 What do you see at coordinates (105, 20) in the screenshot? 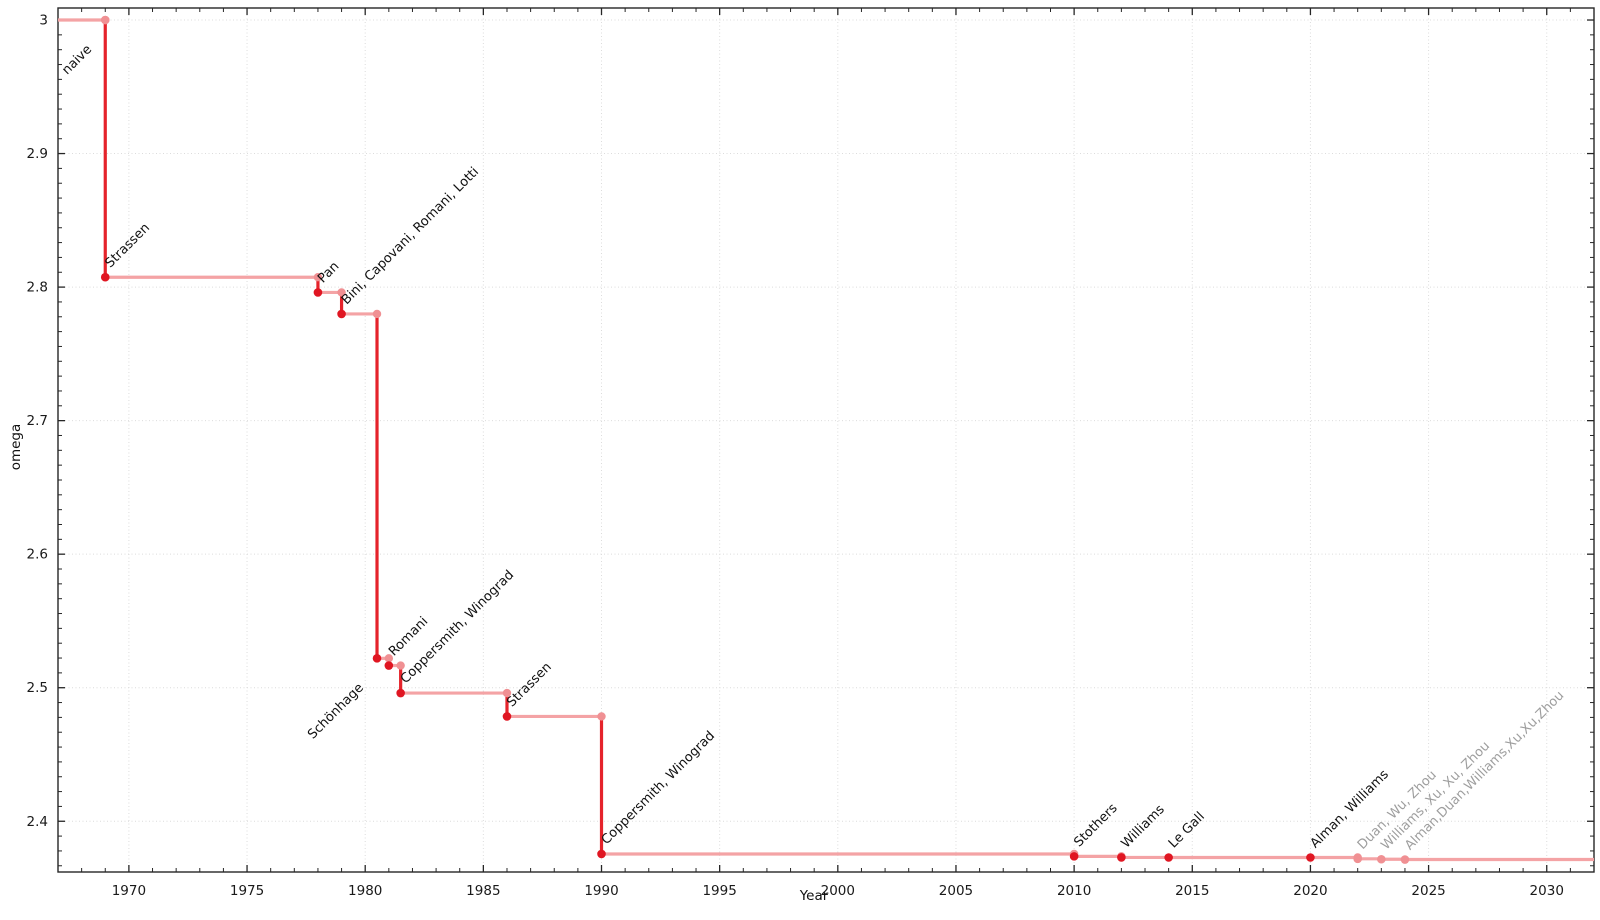
I see `point-naive-1969` at bounding box center [105, 20].